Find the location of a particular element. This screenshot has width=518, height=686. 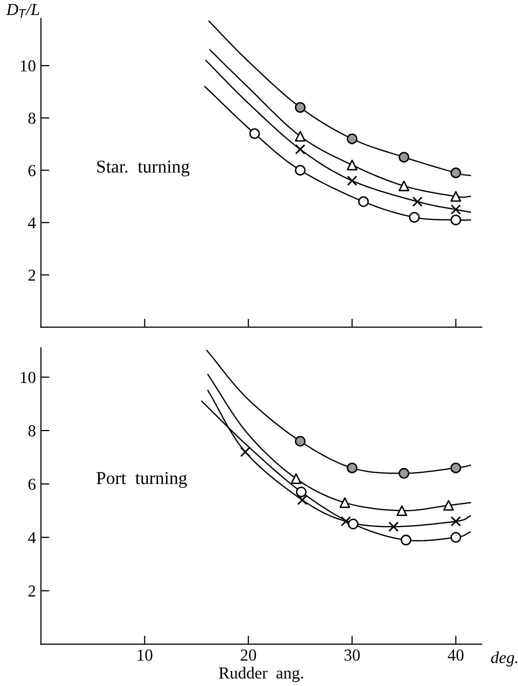

text: deg. is located at coordinates (504, 659).